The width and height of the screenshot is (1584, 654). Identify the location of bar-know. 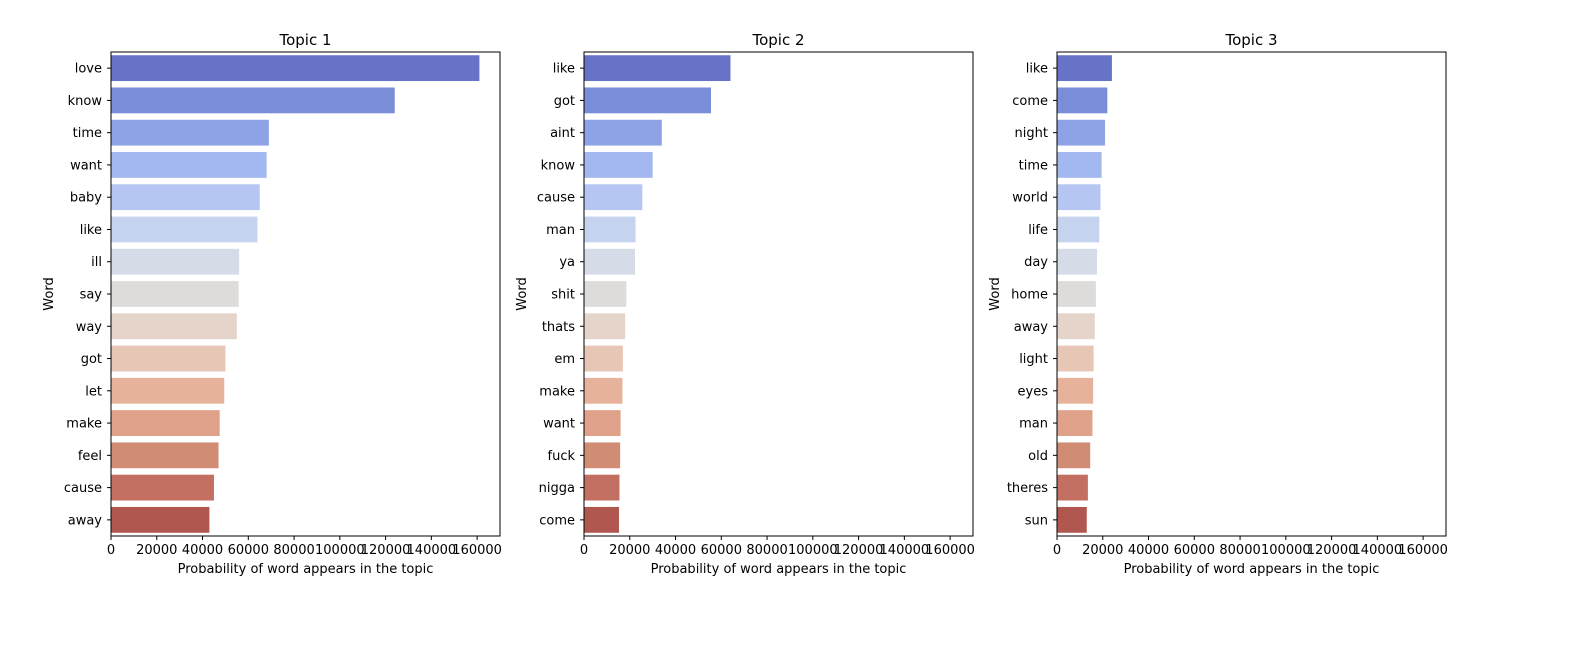
(618, 165).